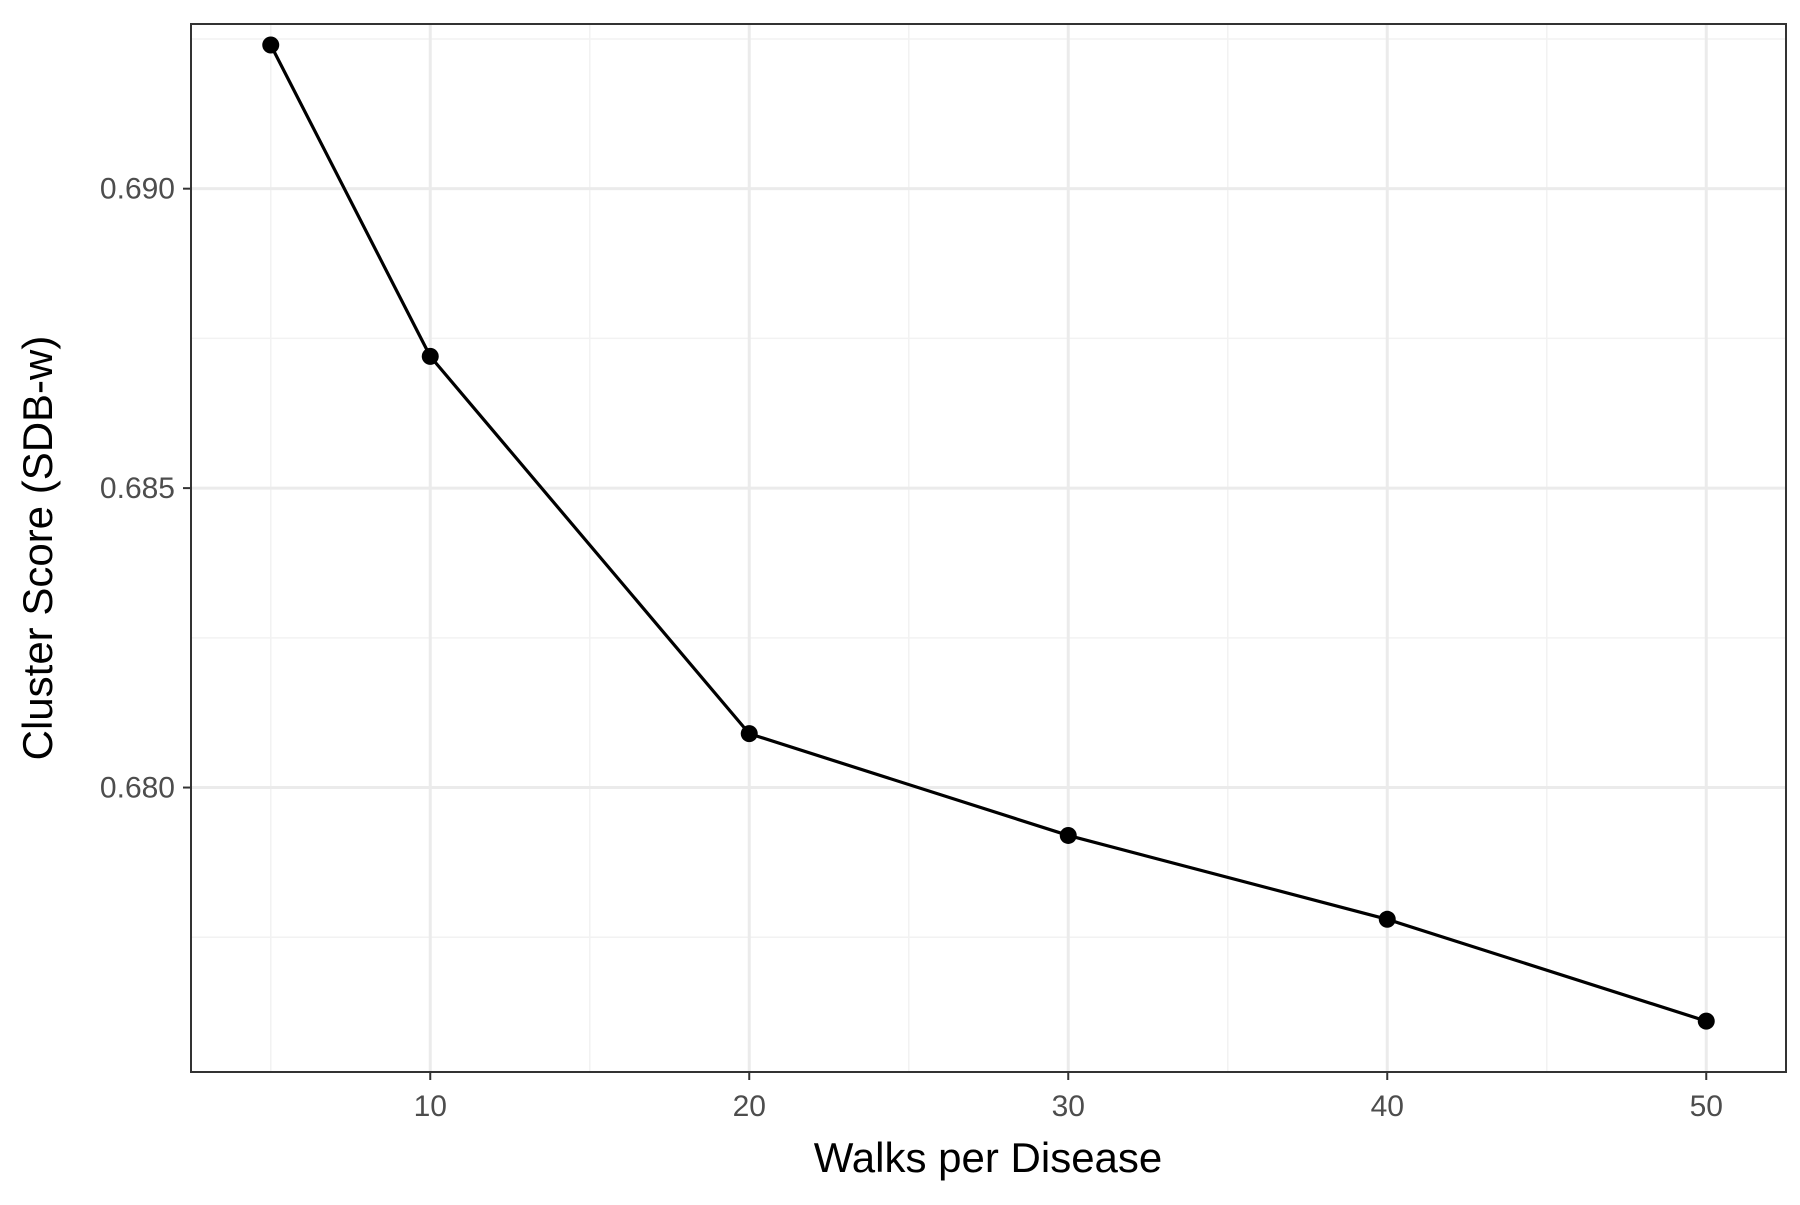 The image size is (1800, 1205). I want to click on x-tick-label: 30, so click(1068, 1106).